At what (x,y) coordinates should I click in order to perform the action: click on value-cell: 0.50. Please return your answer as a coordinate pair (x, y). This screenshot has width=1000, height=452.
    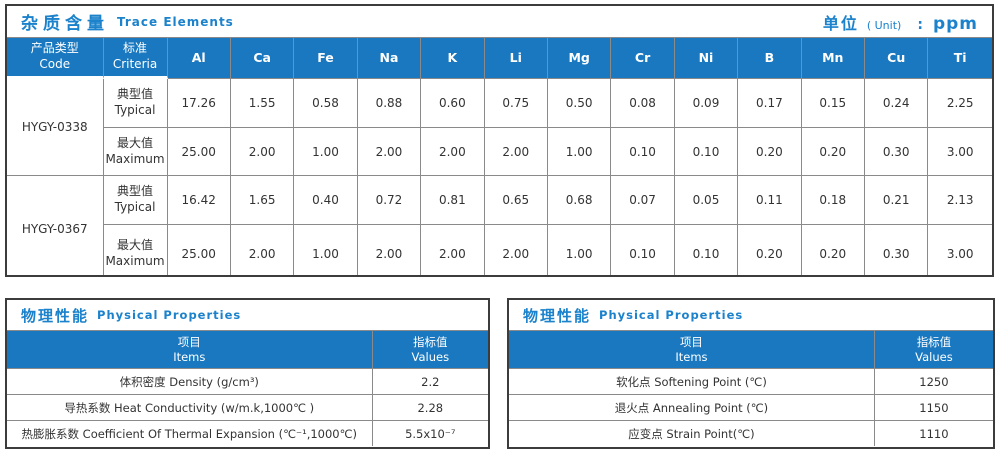
    Looking at the image, I should click on (579, 103).